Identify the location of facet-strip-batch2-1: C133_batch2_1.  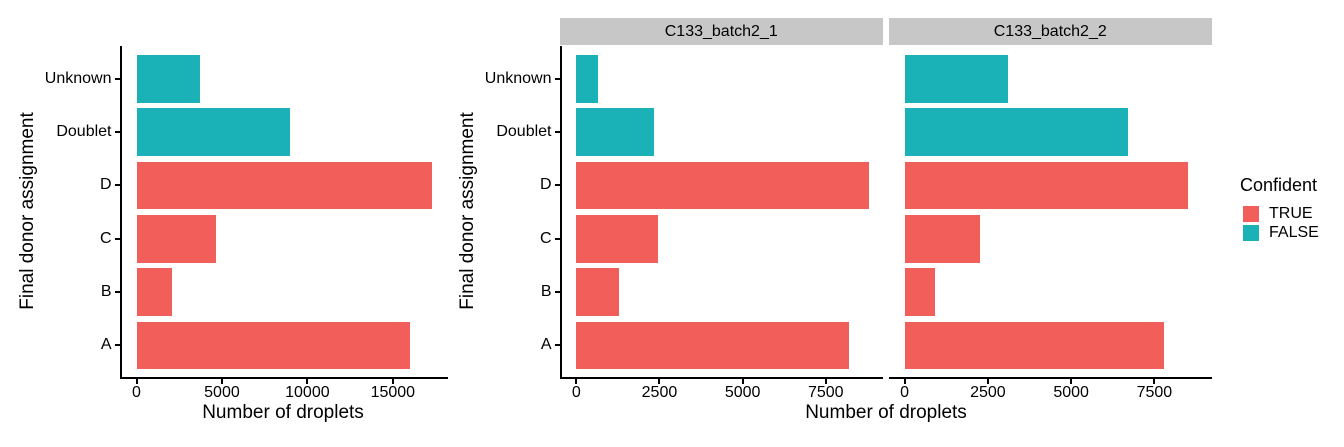
(721, 31).